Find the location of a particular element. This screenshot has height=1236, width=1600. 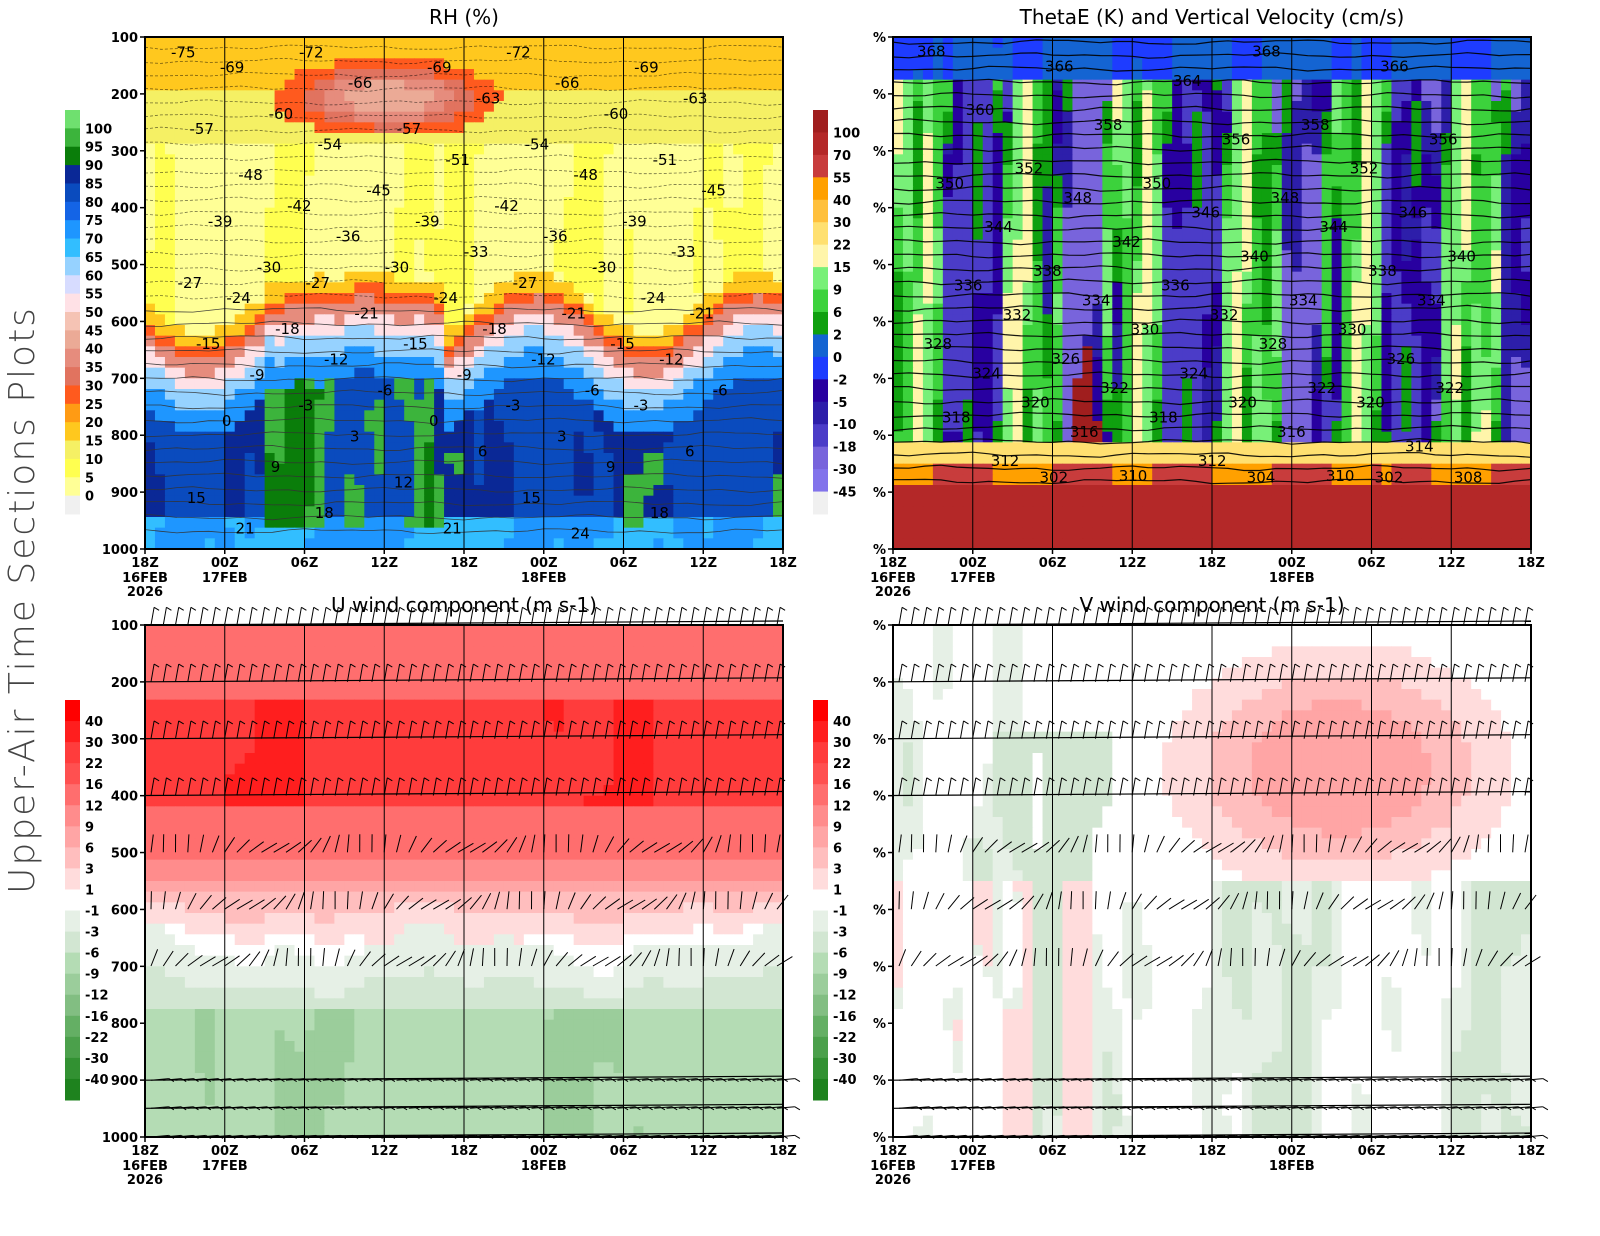

contour-label: -6 is located at coordinates (720, 390).